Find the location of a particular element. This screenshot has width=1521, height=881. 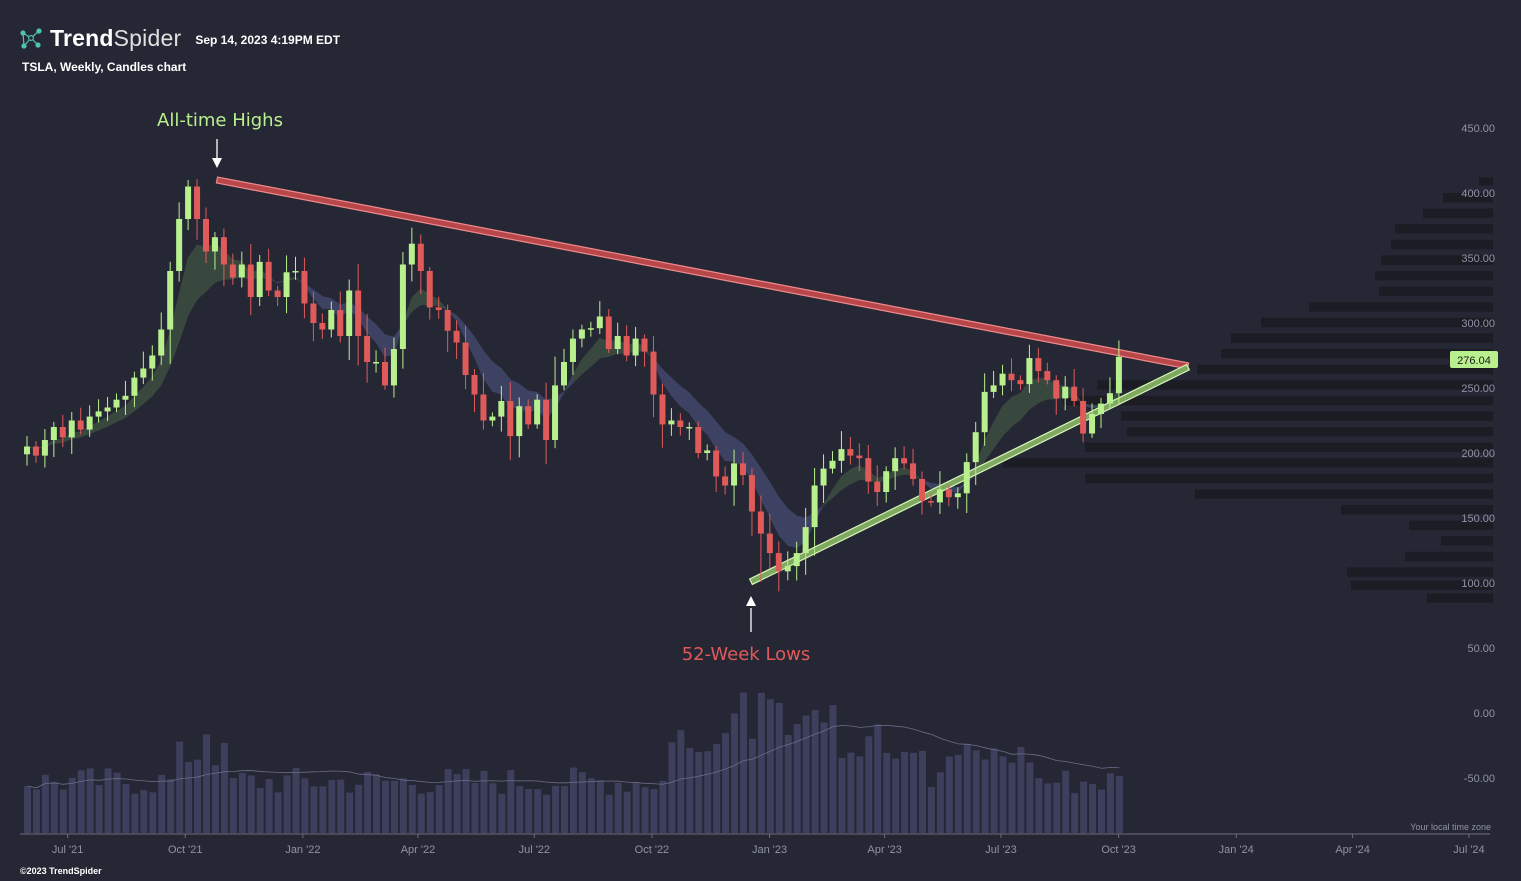

timezone-note: Your local time zone is located at coordinates (1450, 827).